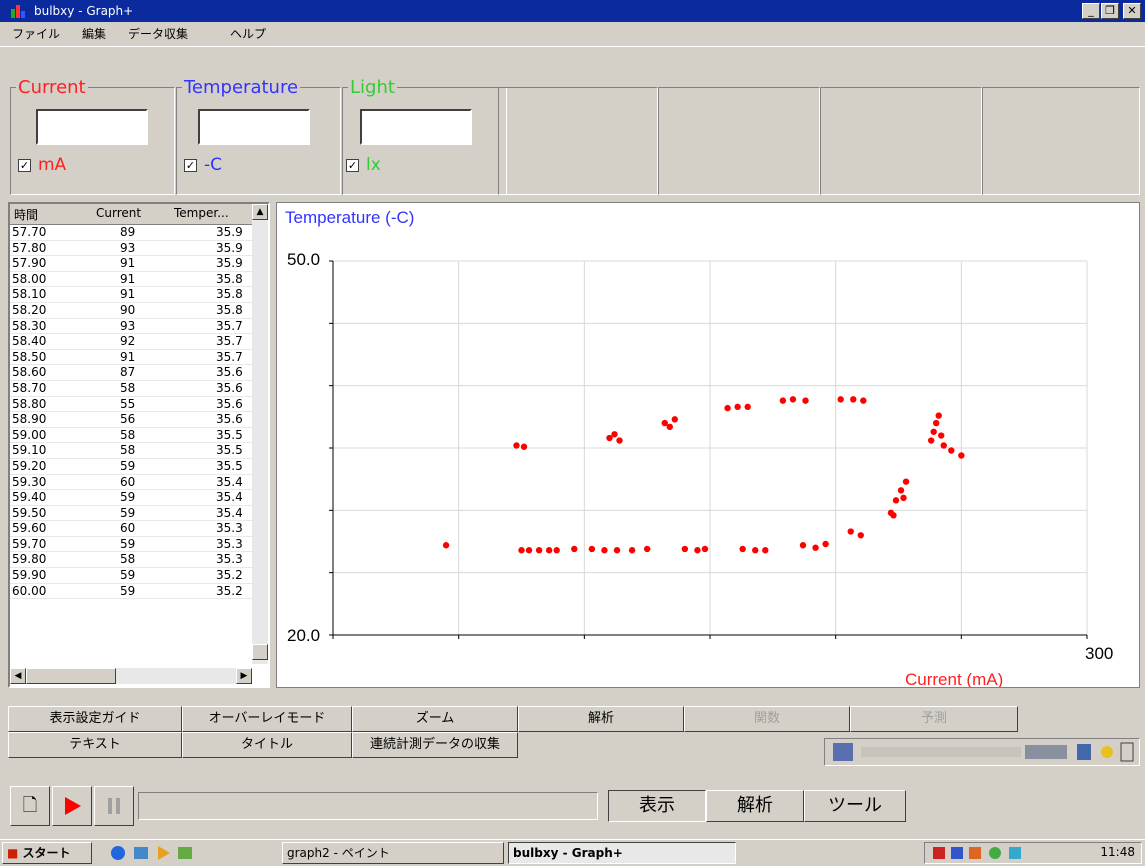 This screenshot has height=866, width=1145. Describe the element at coordinates (18, 676) in the screenshot. I see `scroll-left-icon: ◀` at that location.